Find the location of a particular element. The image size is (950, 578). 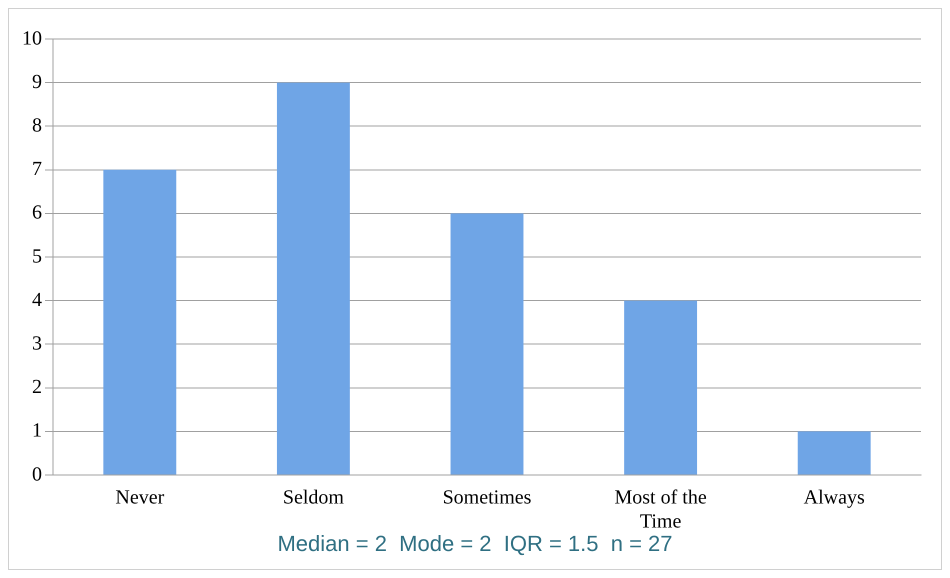

text: Median = 2 Mode = 2 IQR = 1.5 n = 27 is located at coordinates (475, 544).